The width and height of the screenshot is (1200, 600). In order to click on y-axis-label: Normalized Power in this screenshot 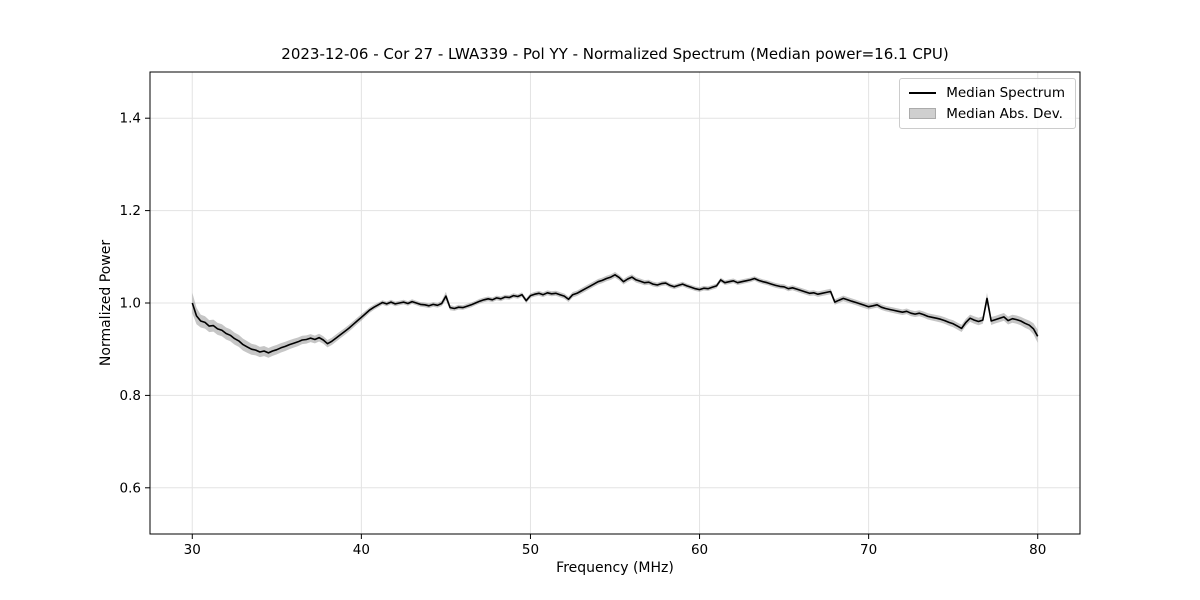, I will do `click(106, 303)`.